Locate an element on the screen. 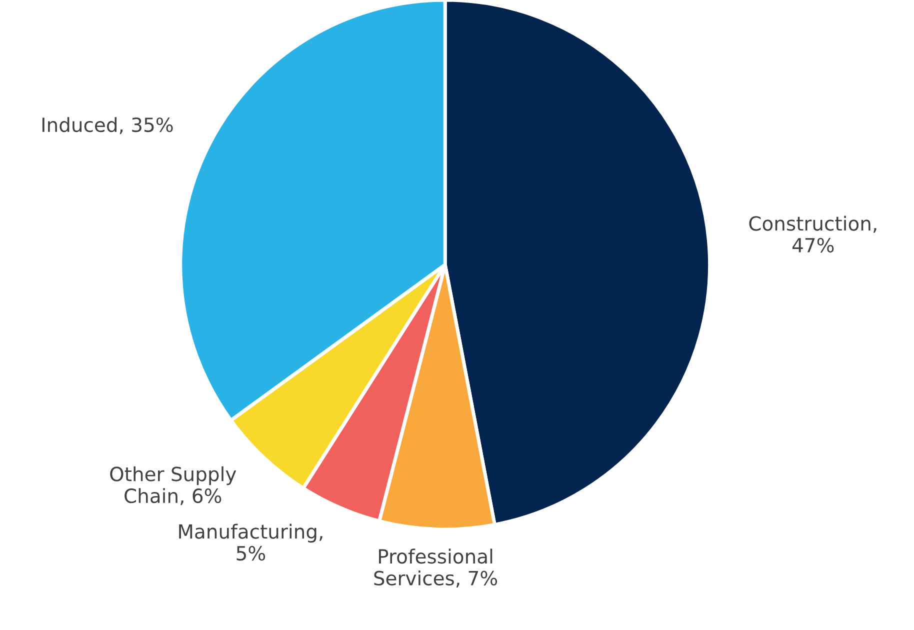 The image size is (914, 630). slice-label: Construction, 47% is located at coordinates (812, 234).